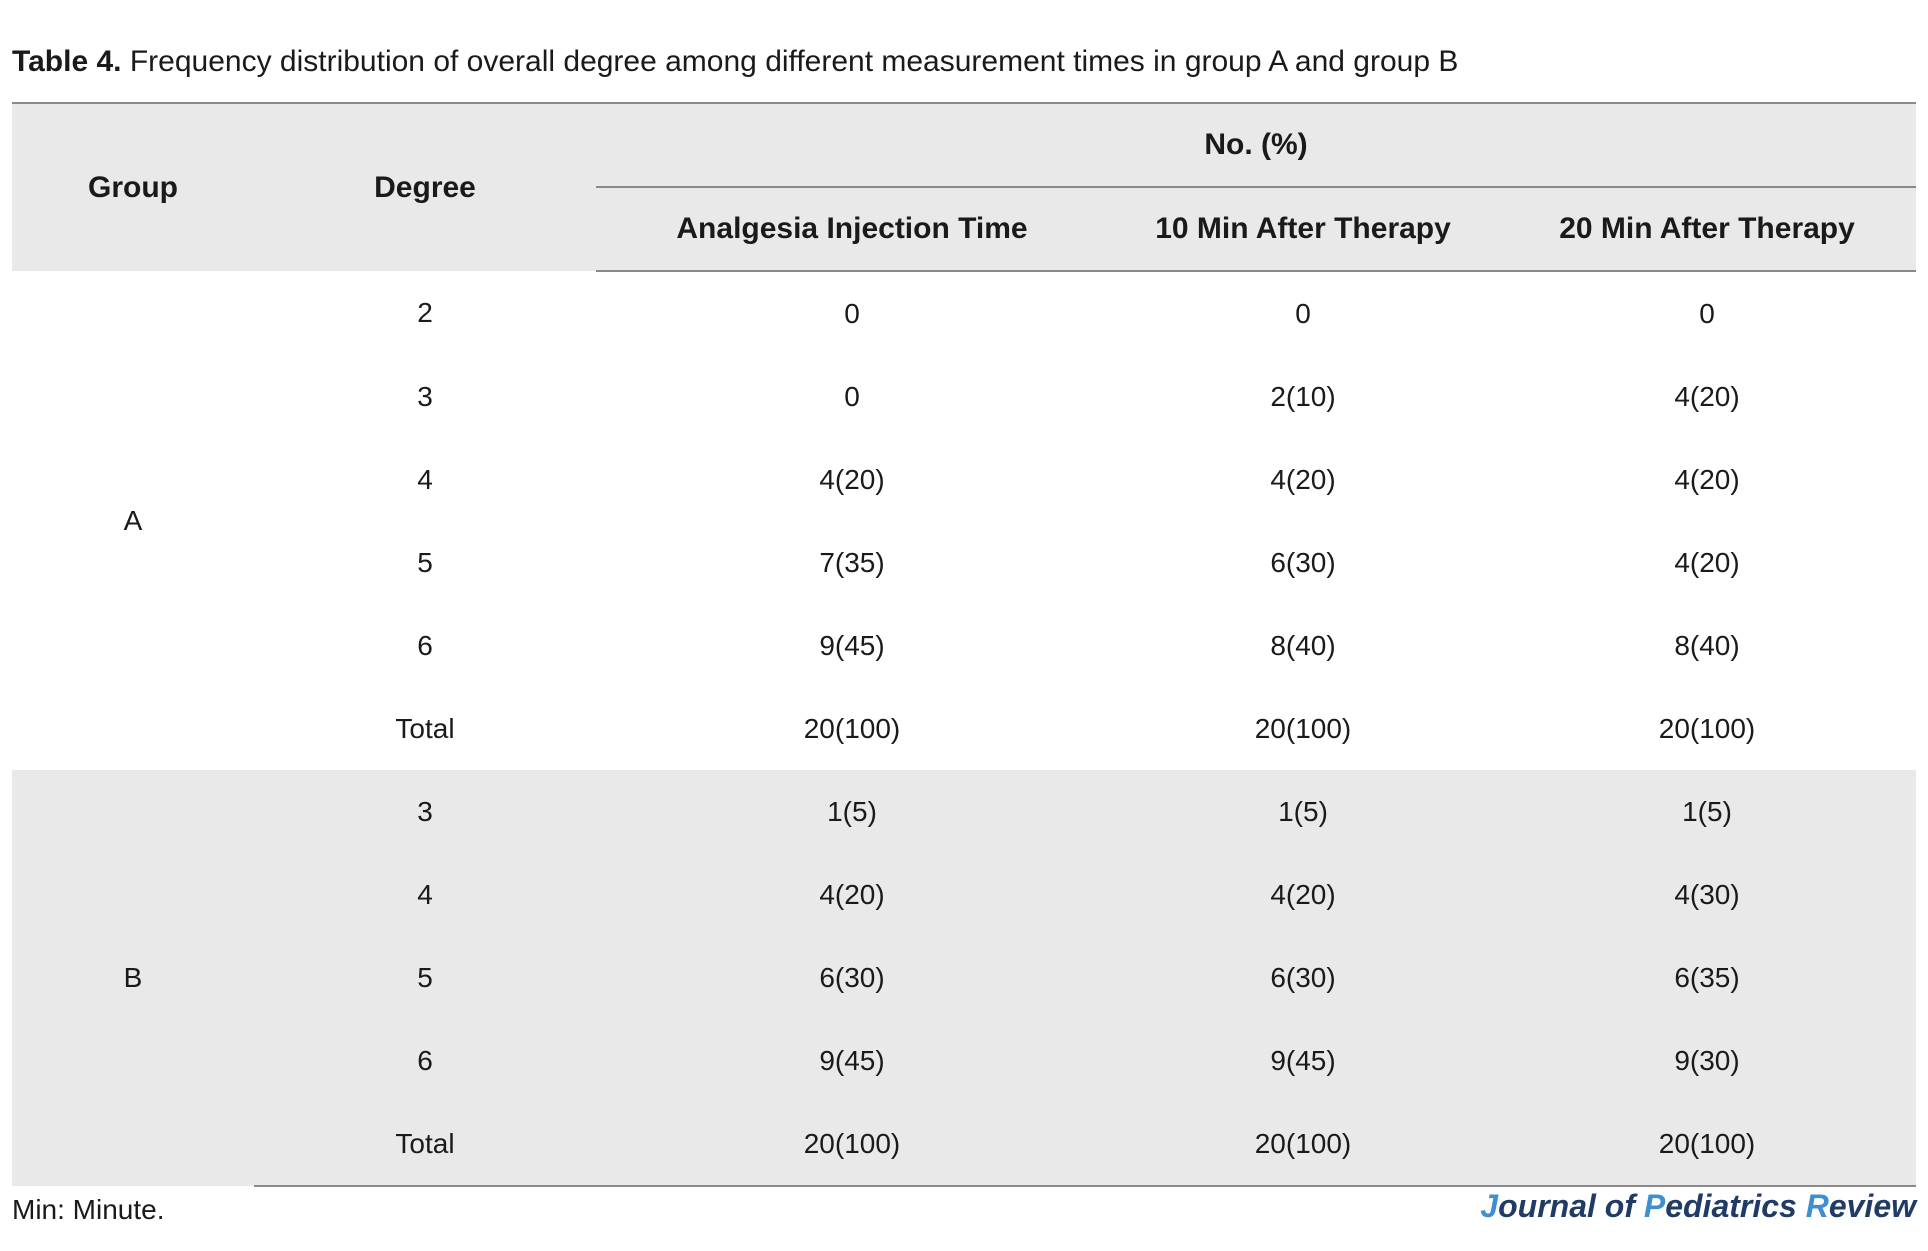 This screenshot has height=1251, width=1928. What do you see at coordinates (133, 978) in the screenshot?
I see `group-cell: B` at bounding box center [133, 978].